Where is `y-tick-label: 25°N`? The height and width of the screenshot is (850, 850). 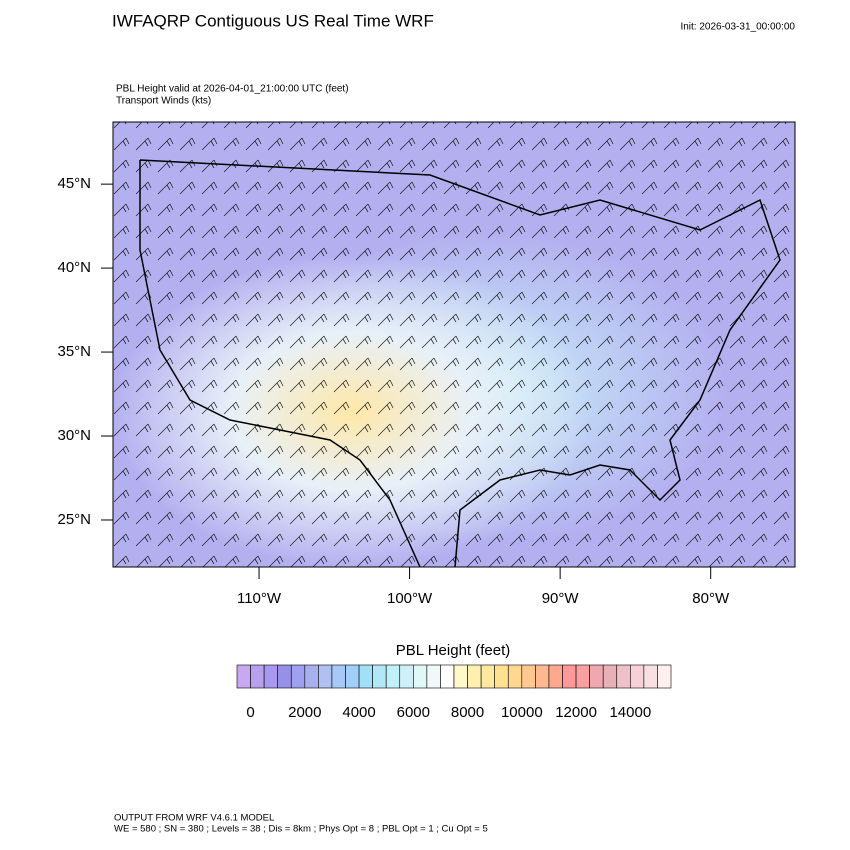 y-tick-label: 25°N is located at coordinates (74, 519).